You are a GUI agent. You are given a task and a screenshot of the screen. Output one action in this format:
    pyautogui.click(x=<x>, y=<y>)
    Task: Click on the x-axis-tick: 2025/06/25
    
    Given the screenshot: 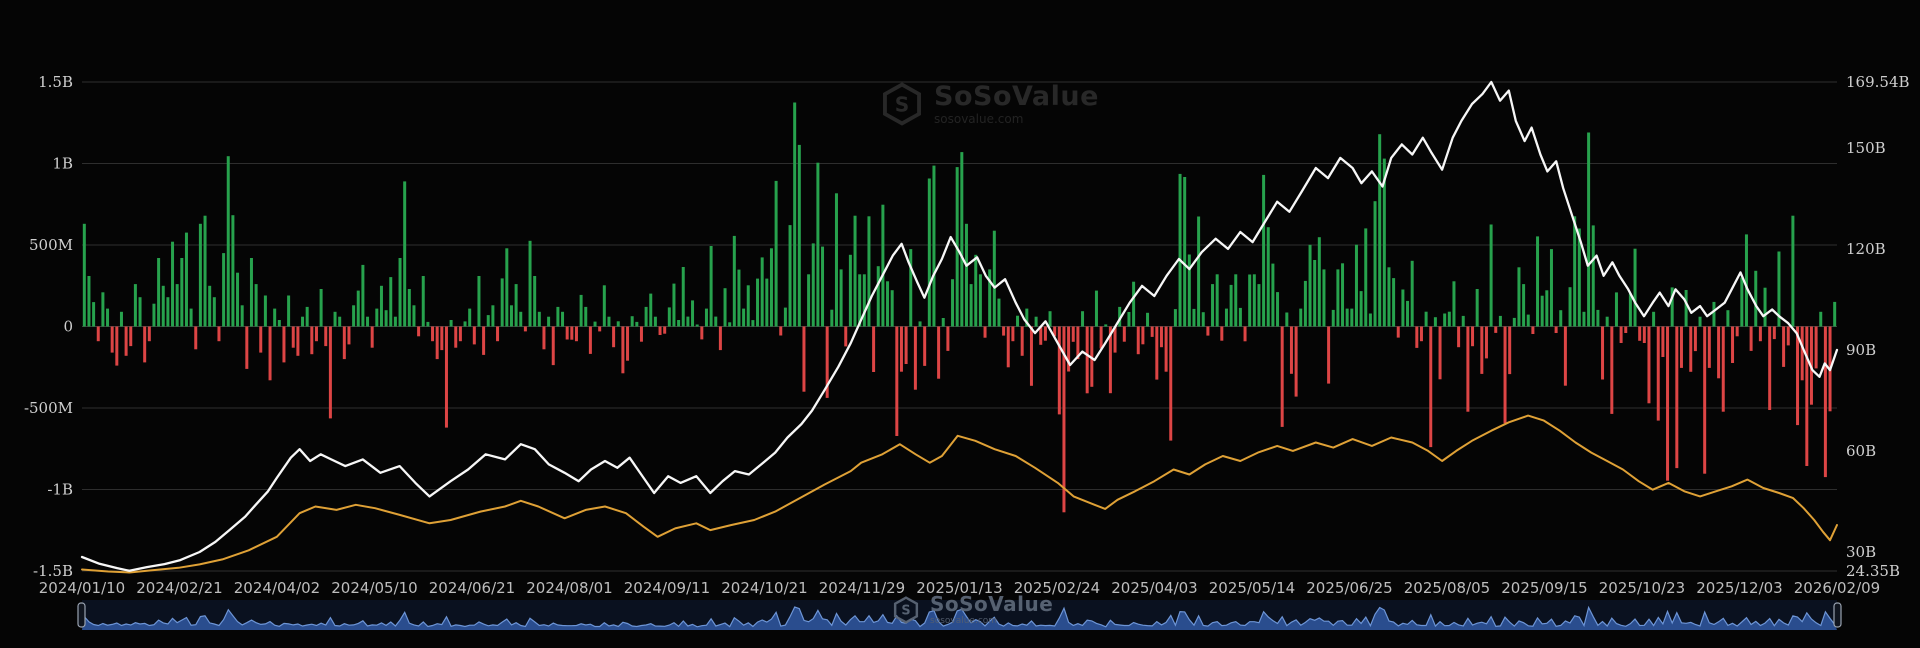 What is the action you would take?
    pyautogui.click(x=1349, y=588)
    